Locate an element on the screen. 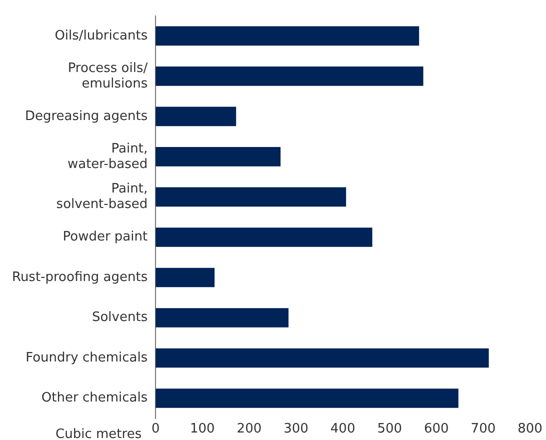 This screenshot has height=440, width=546. y-tick-label: Paint, water-based is located at coordinates (107, 156).